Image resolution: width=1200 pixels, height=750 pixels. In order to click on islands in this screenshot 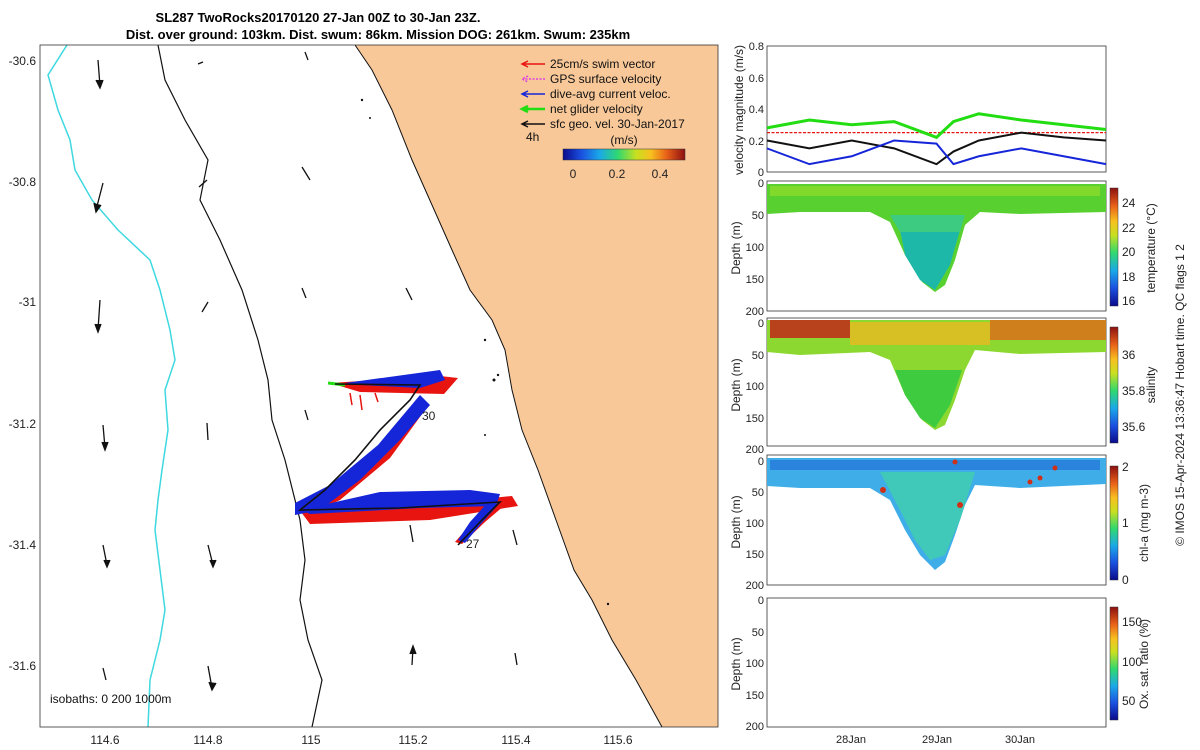, I will do `click(485, 352)`.